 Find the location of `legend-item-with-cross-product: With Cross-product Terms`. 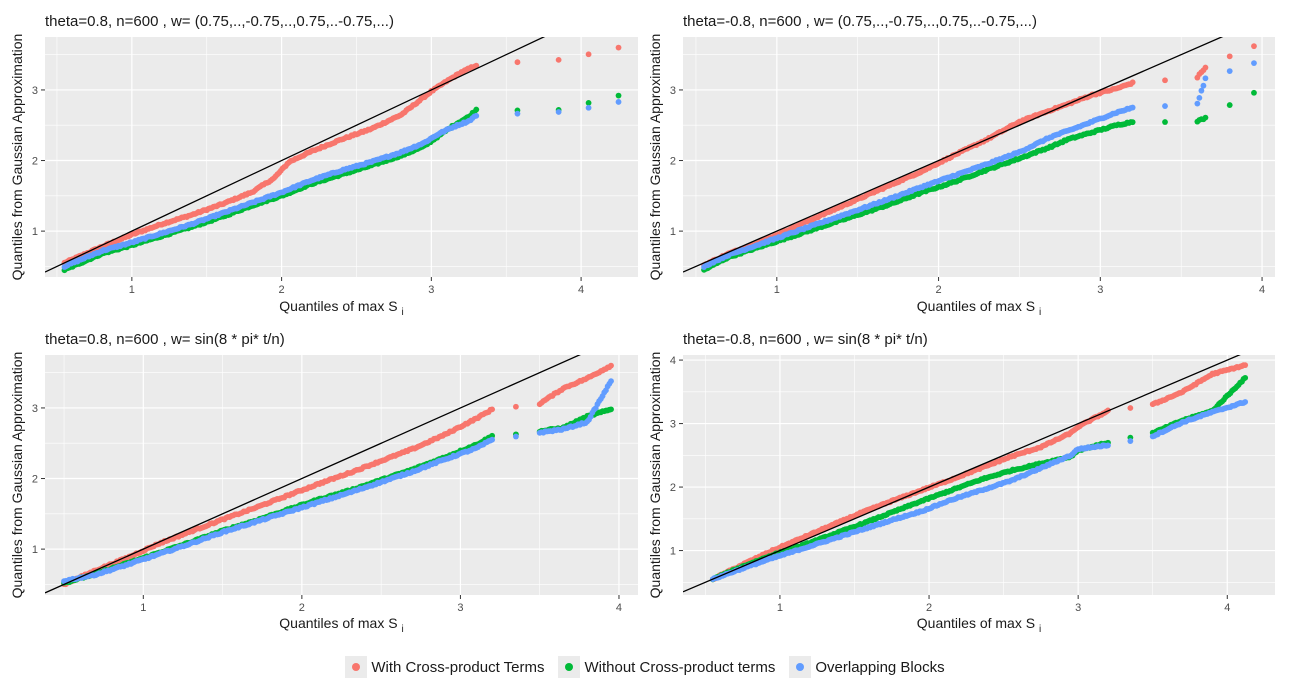

legend-item-with-cross-product: With Cross-product Terms is located at coordinates (444, 667).